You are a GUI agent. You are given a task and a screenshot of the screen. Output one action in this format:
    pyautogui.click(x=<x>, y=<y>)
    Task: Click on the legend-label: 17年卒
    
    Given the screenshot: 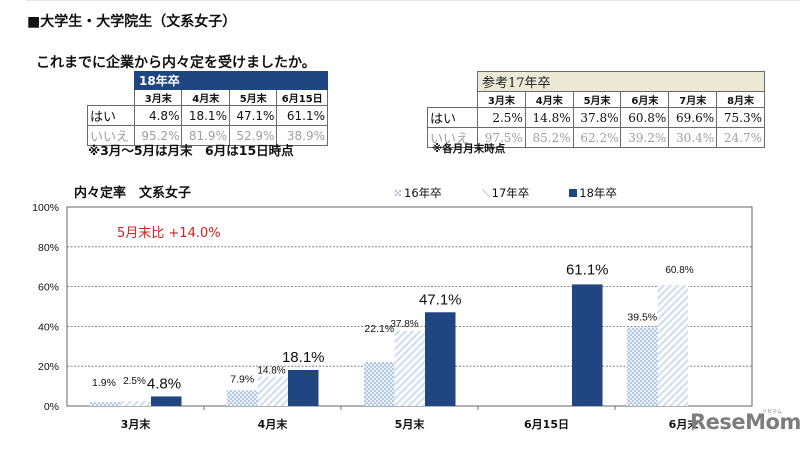 What is the action you would take?
    pyautogui.click(x=510, y=193)
    